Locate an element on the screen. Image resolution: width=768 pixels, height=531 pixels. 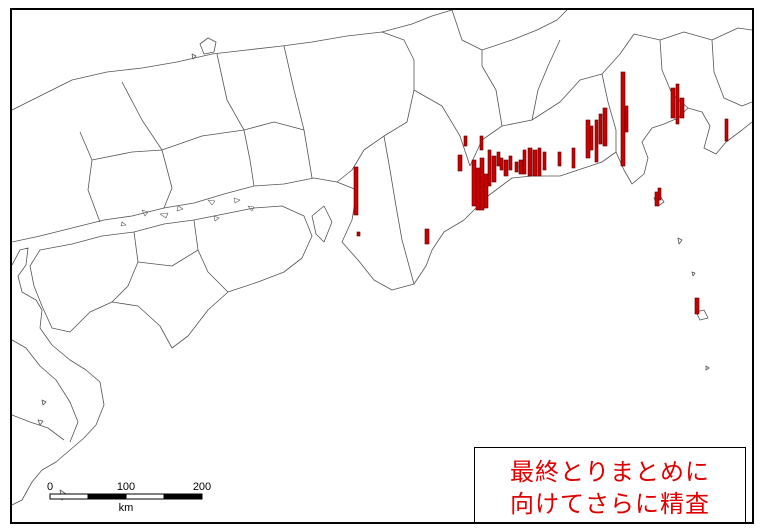
kyushu-coastline is located at coordinates (58, 376).